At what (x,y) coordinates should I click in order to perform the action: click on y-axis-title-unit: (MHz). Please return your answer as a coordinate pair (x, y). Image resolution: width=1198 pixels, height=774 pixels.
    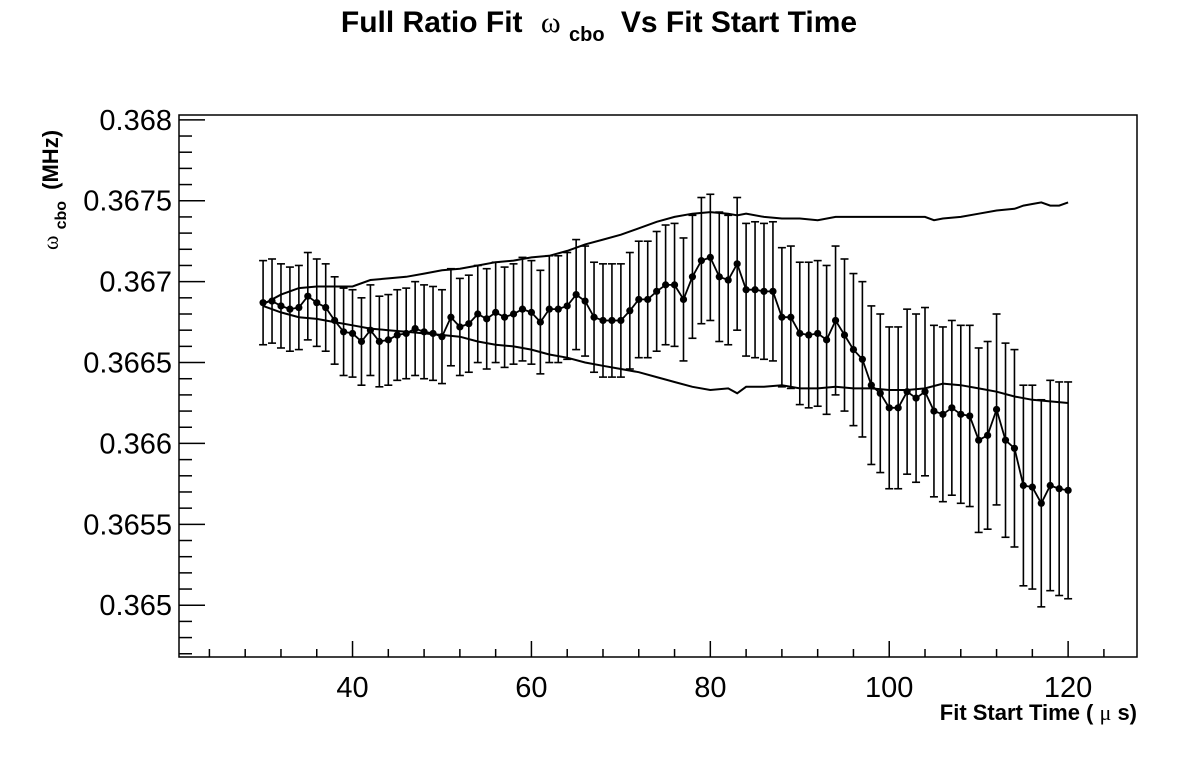
    Looking at the image, I should click on (50, 160).